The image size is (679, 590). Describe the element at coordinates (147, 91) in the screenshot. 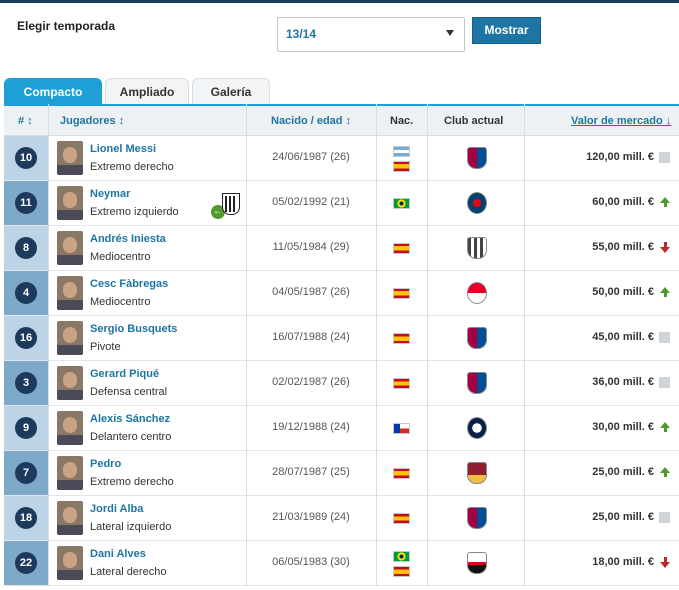

I see `tab-ampliado: Ampliado` at that location.